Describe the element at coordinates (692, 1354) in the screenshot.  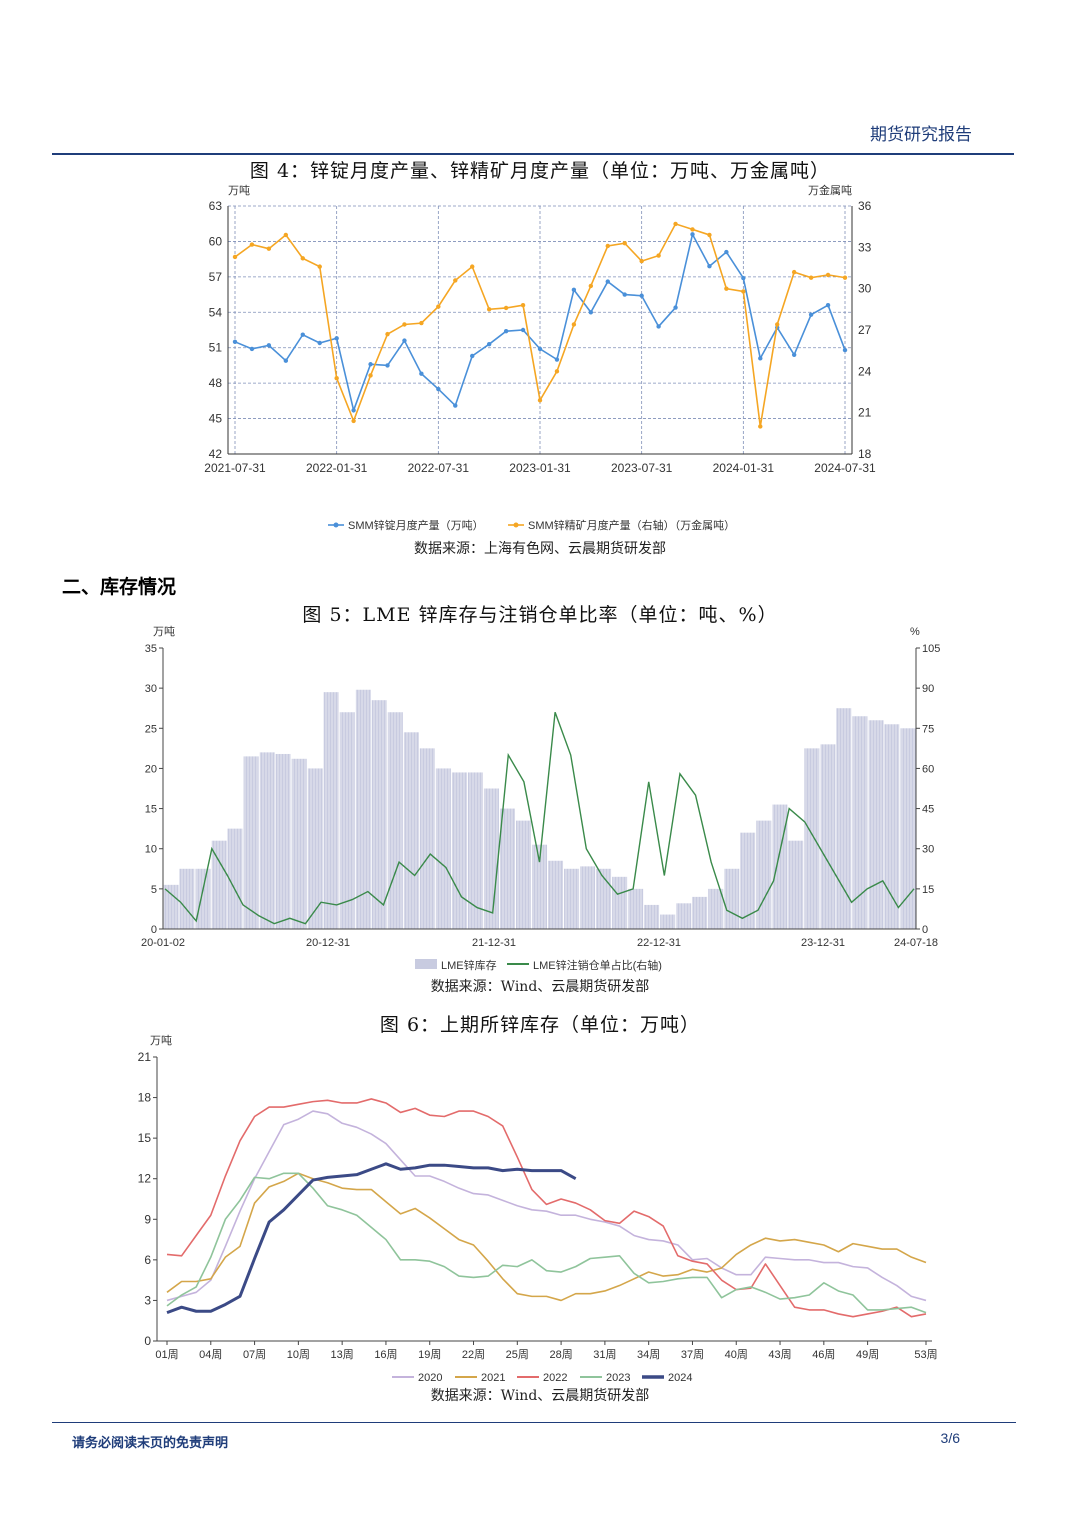
I see `x-tick-label: 37周` at that location.